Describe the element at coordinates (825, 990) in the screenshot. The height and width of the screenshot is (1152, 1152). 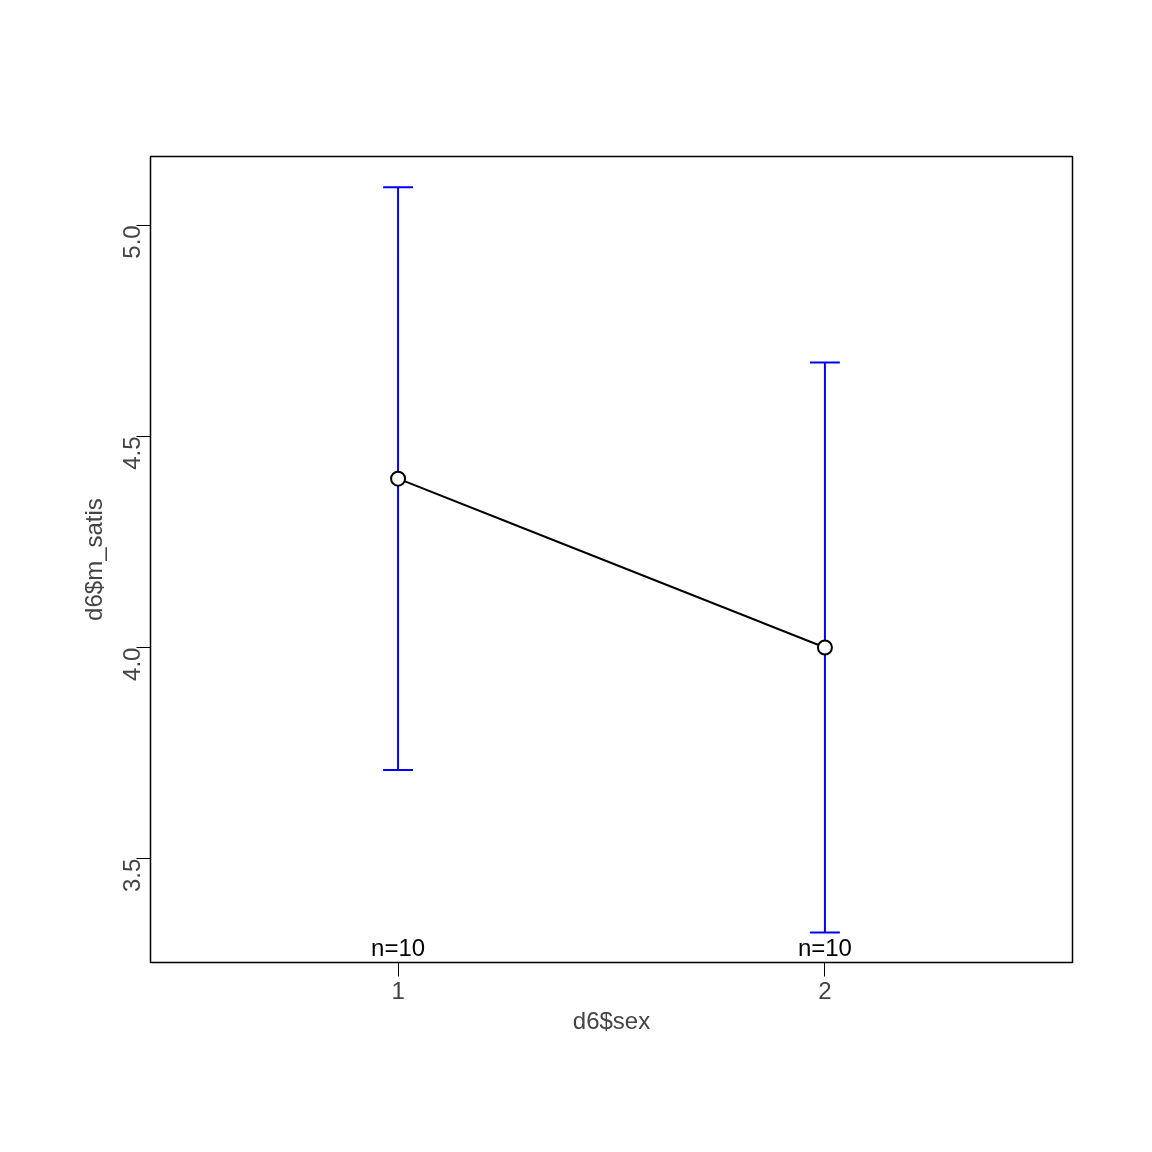
I see `x-tick-label: 2` at that location.